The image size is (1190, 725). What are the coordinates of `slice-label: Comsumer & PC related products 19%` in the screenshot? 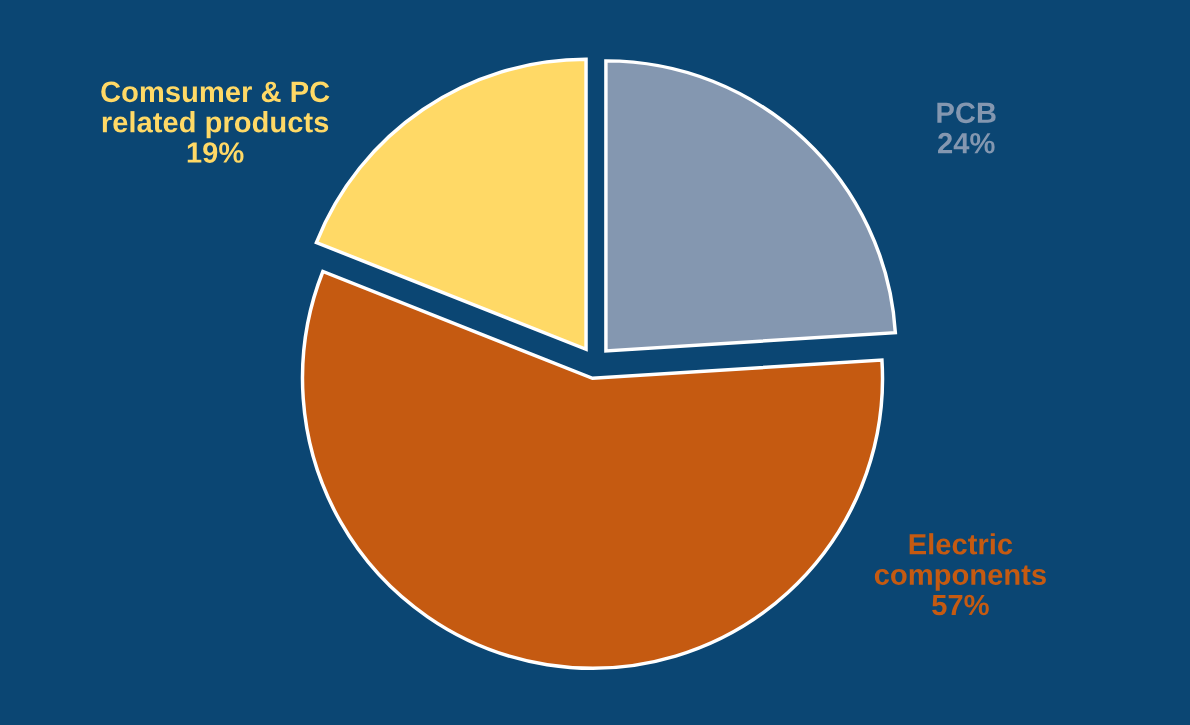 It's located at (215, 122).